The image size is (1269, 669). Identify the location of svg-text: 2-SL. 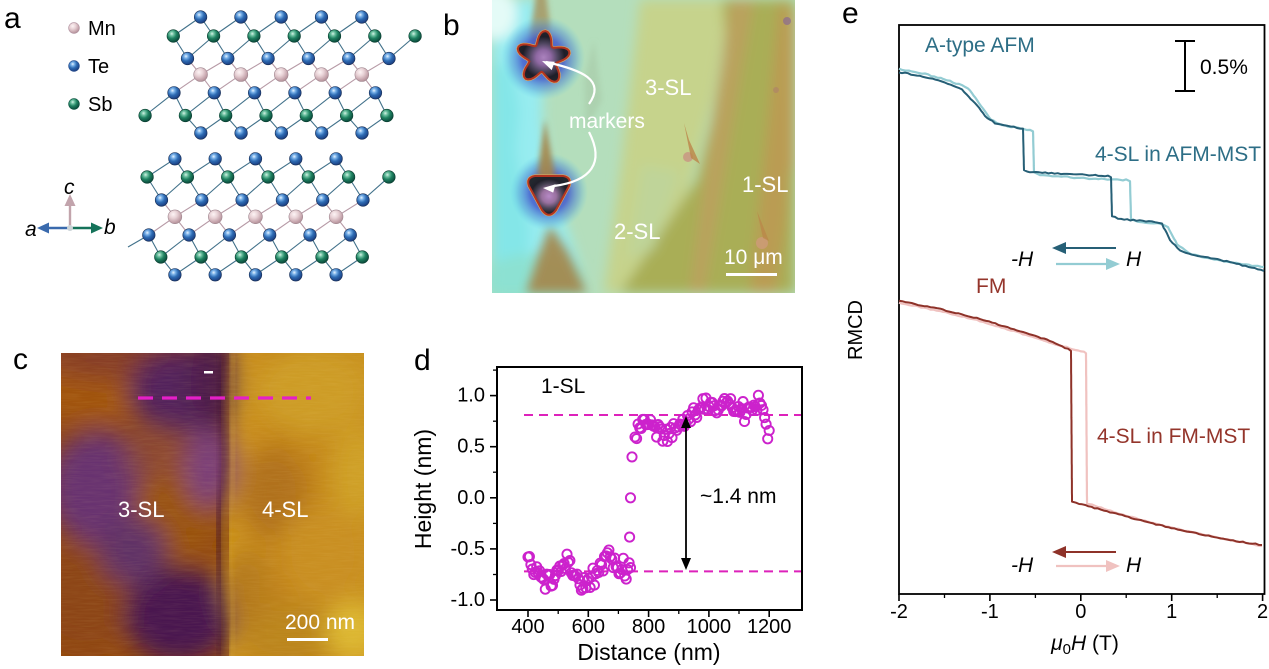
(637, 231).